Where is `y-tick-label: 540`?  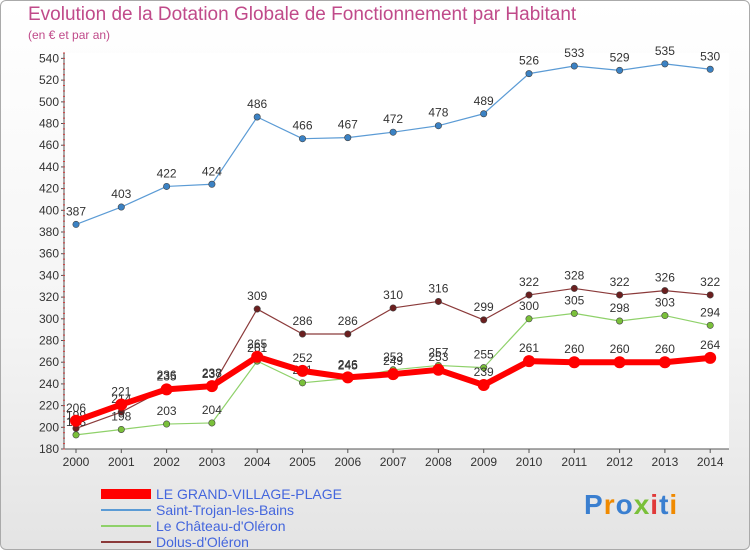
y-tick-label: 540 is located at coordinates (49, 58).